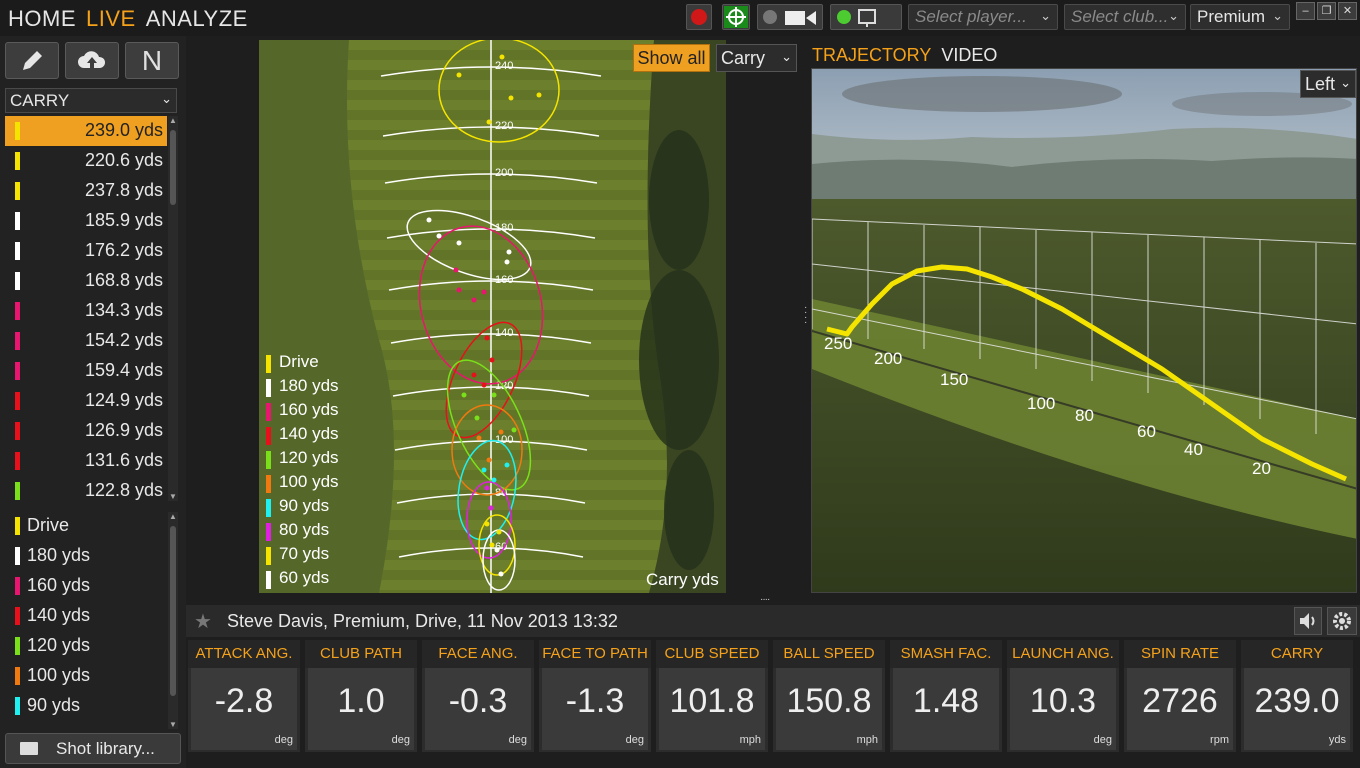 Image resolution: width=1360 pixels, height=768 pixels. Describe the element at coordinates (750, 740) in the screenshot. I see `metric-unit: mph` at that location.